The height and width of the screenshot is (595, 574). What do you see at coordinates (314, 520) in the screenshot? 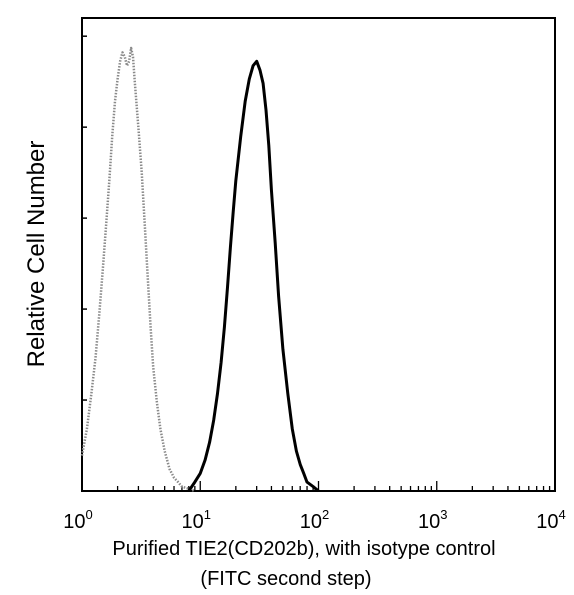
I see `x-tick-label: 10²` at bounding box center [314, 520].